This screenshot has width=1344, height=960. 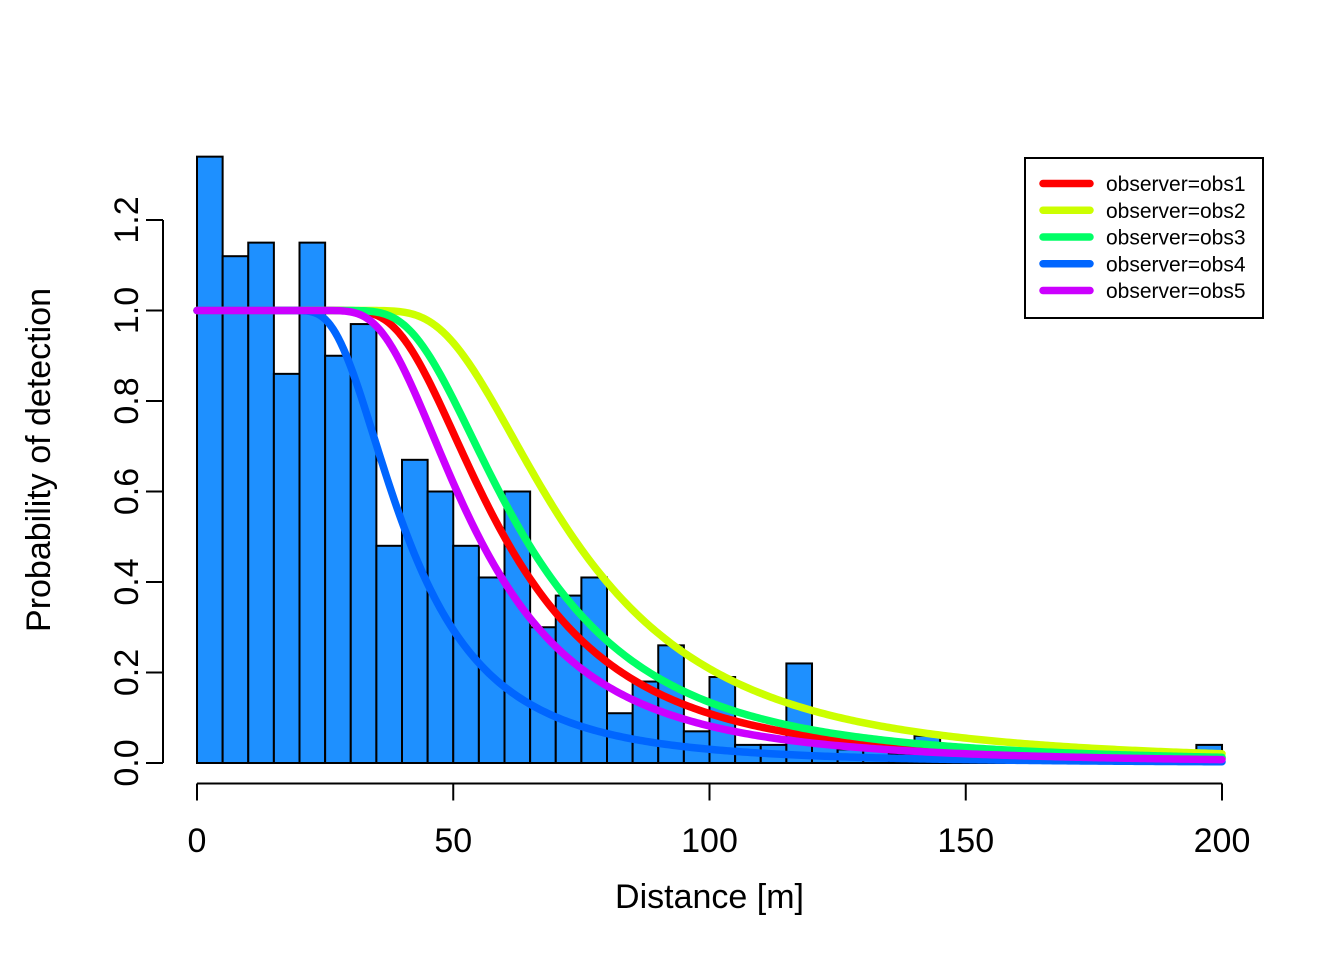 I want to click on x-tick-label: 0, so click(x=197, y=841).